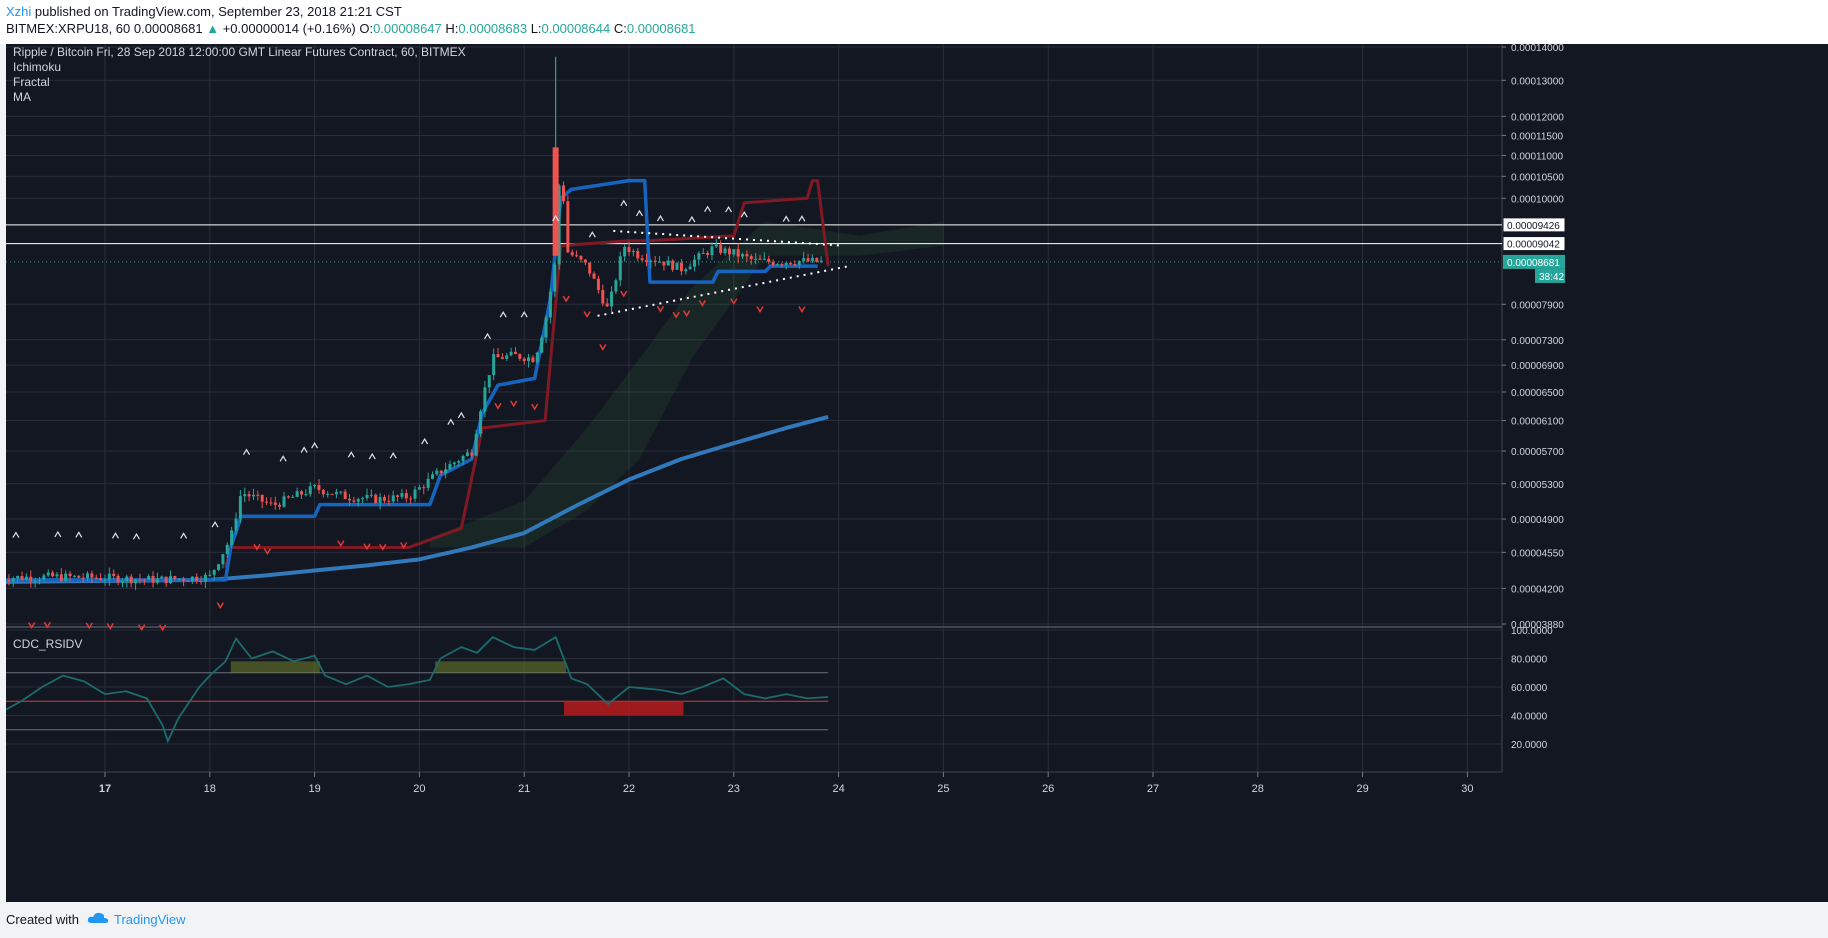 This screenshot has width=1828, height=938. What do you see at coordinates (734, 789) in the screenshot?
I see `time-tick-label: 23` at bounding box center [734, 789].